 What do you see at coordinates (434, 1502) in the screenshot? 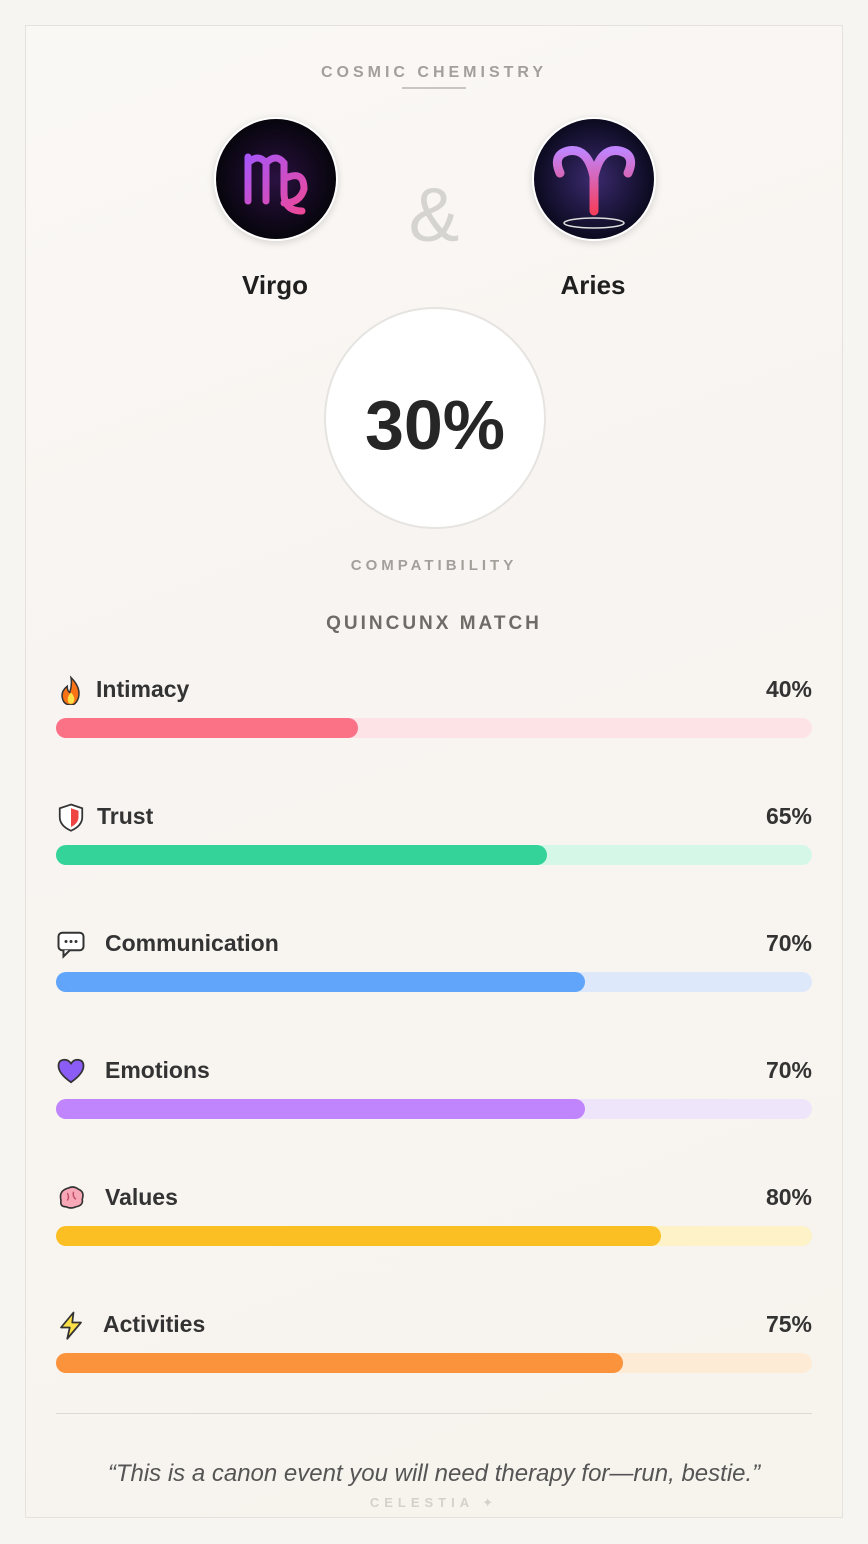
I see `footer: CELESTIA ✦` at bounding box center [434, 1502].